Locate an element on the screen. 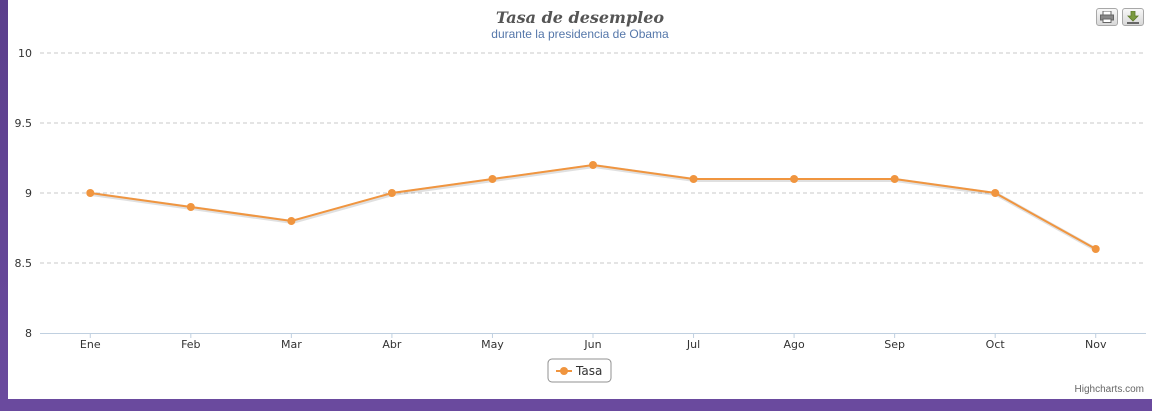 The height and width of the screenshot is (411, 1152). legend-label: Tasa is located at coordinates (588, 371).